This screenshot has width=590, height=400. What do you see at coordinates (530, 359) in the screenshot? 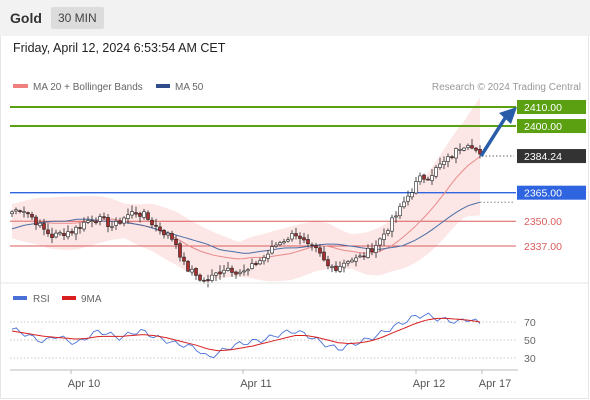
I see `rsi-tick-30: 30` at bounding box center [530, 359].